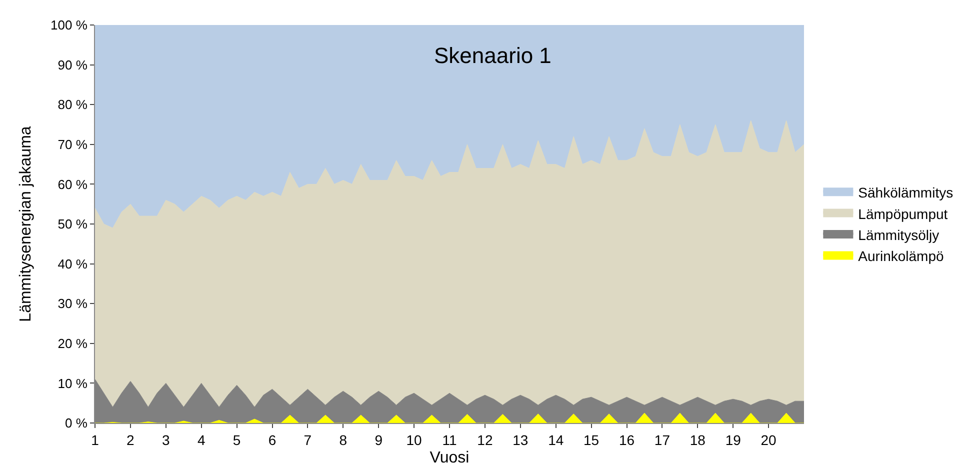  What do you see at coordinates (73, 184) in the screenshot?
I see `y-tick-label: 60 %` at bounding box center [73, 184].